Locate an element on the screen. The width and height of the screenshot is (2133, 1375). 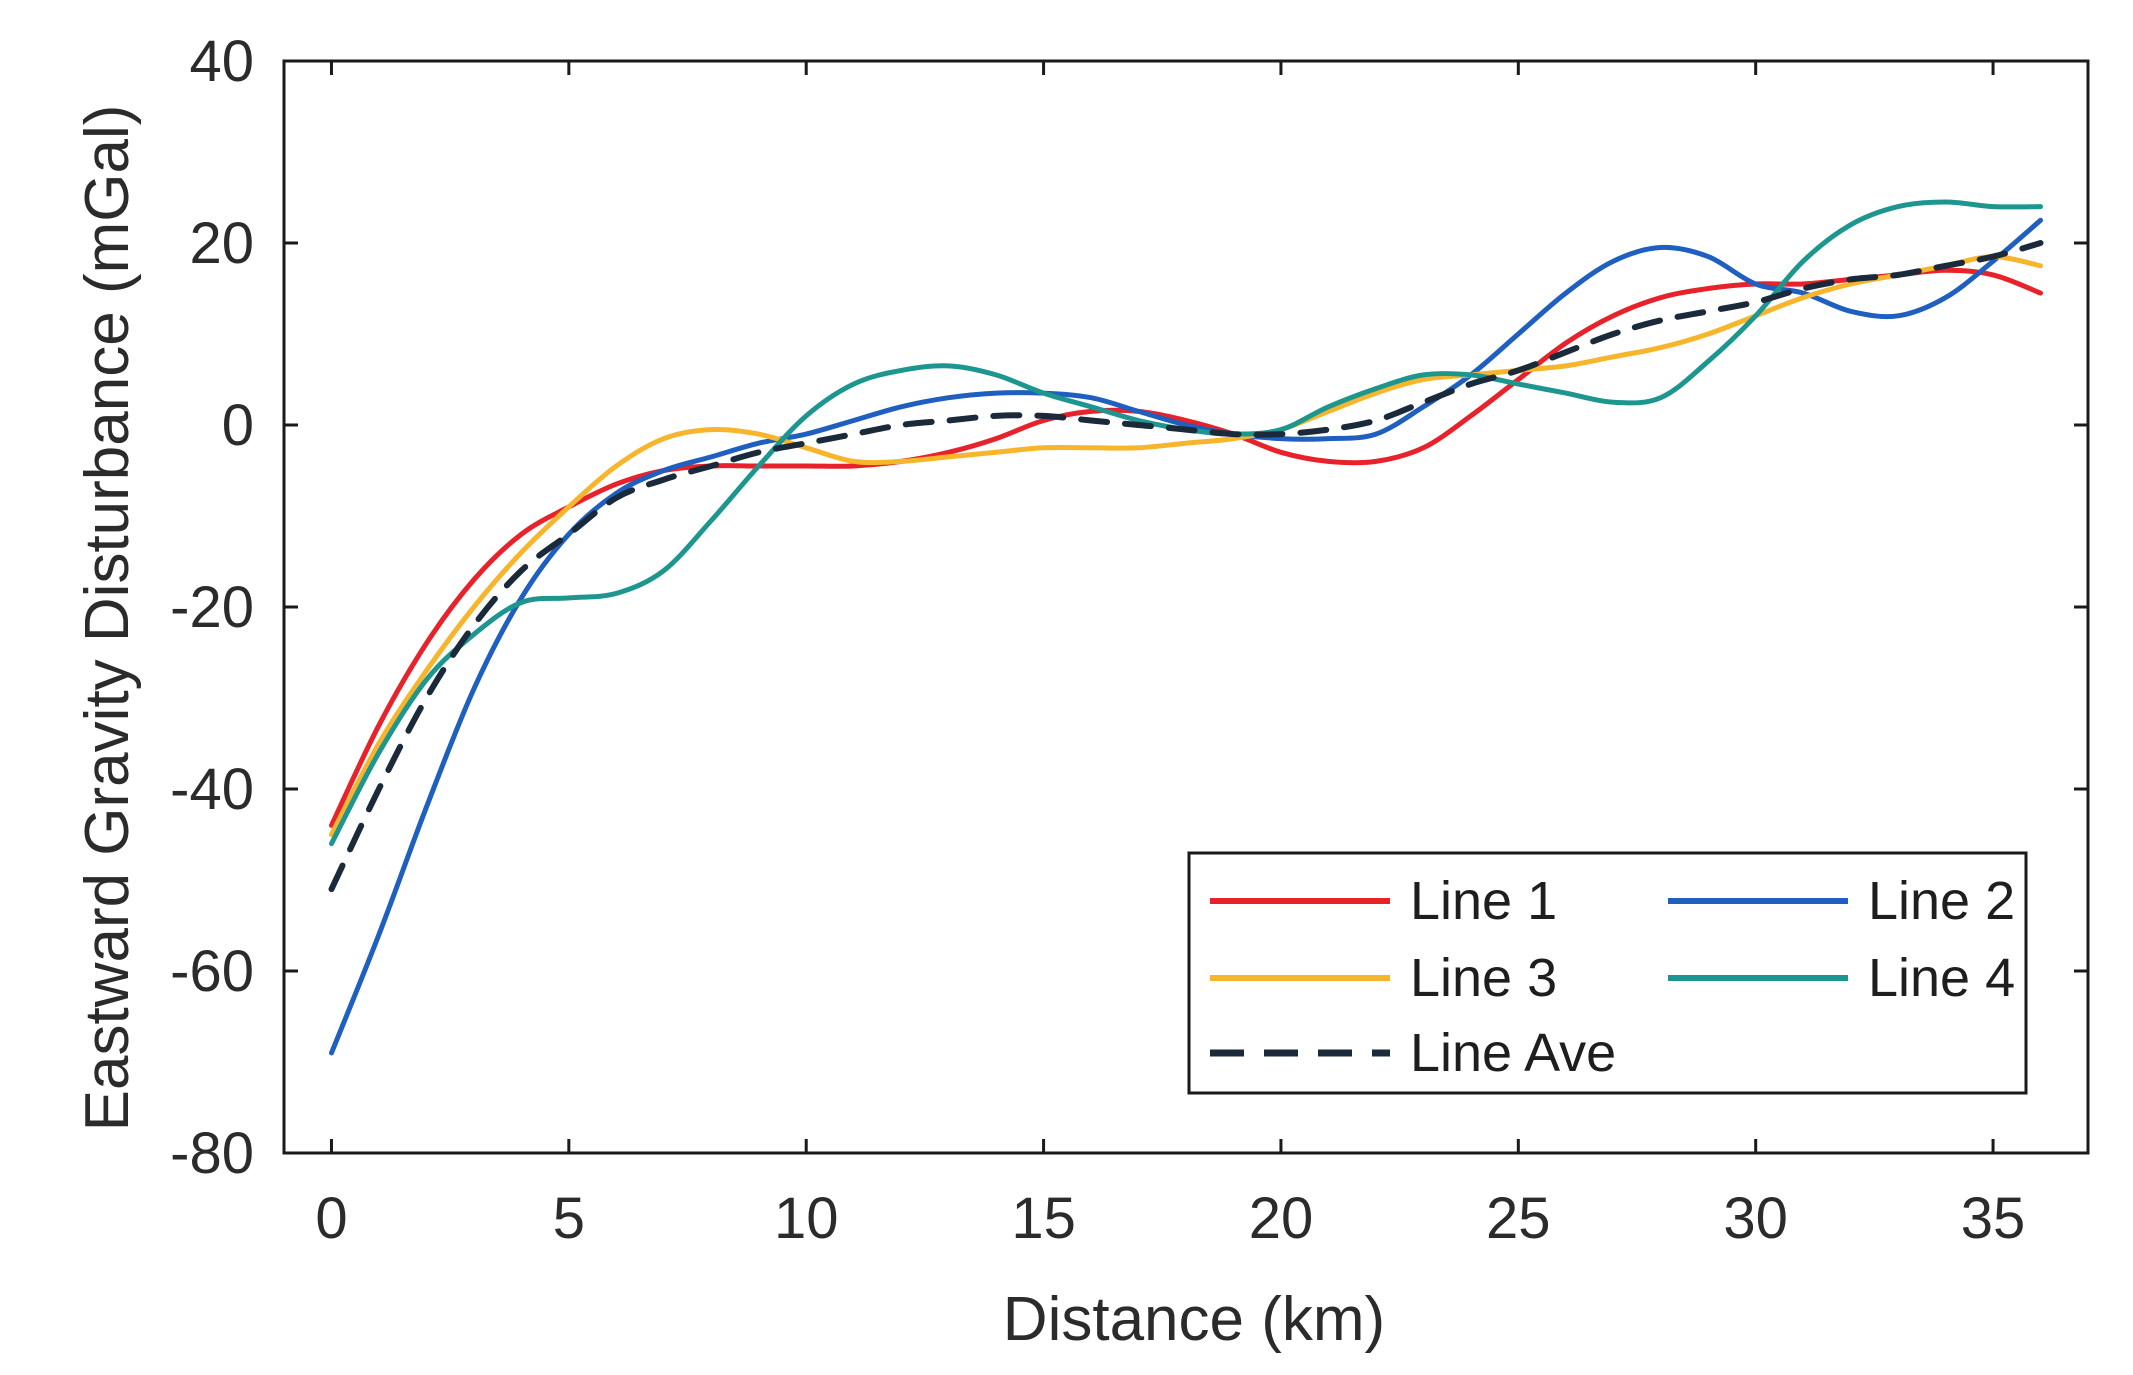
y-tick-label: -60 is located at coordinates (212, 971).